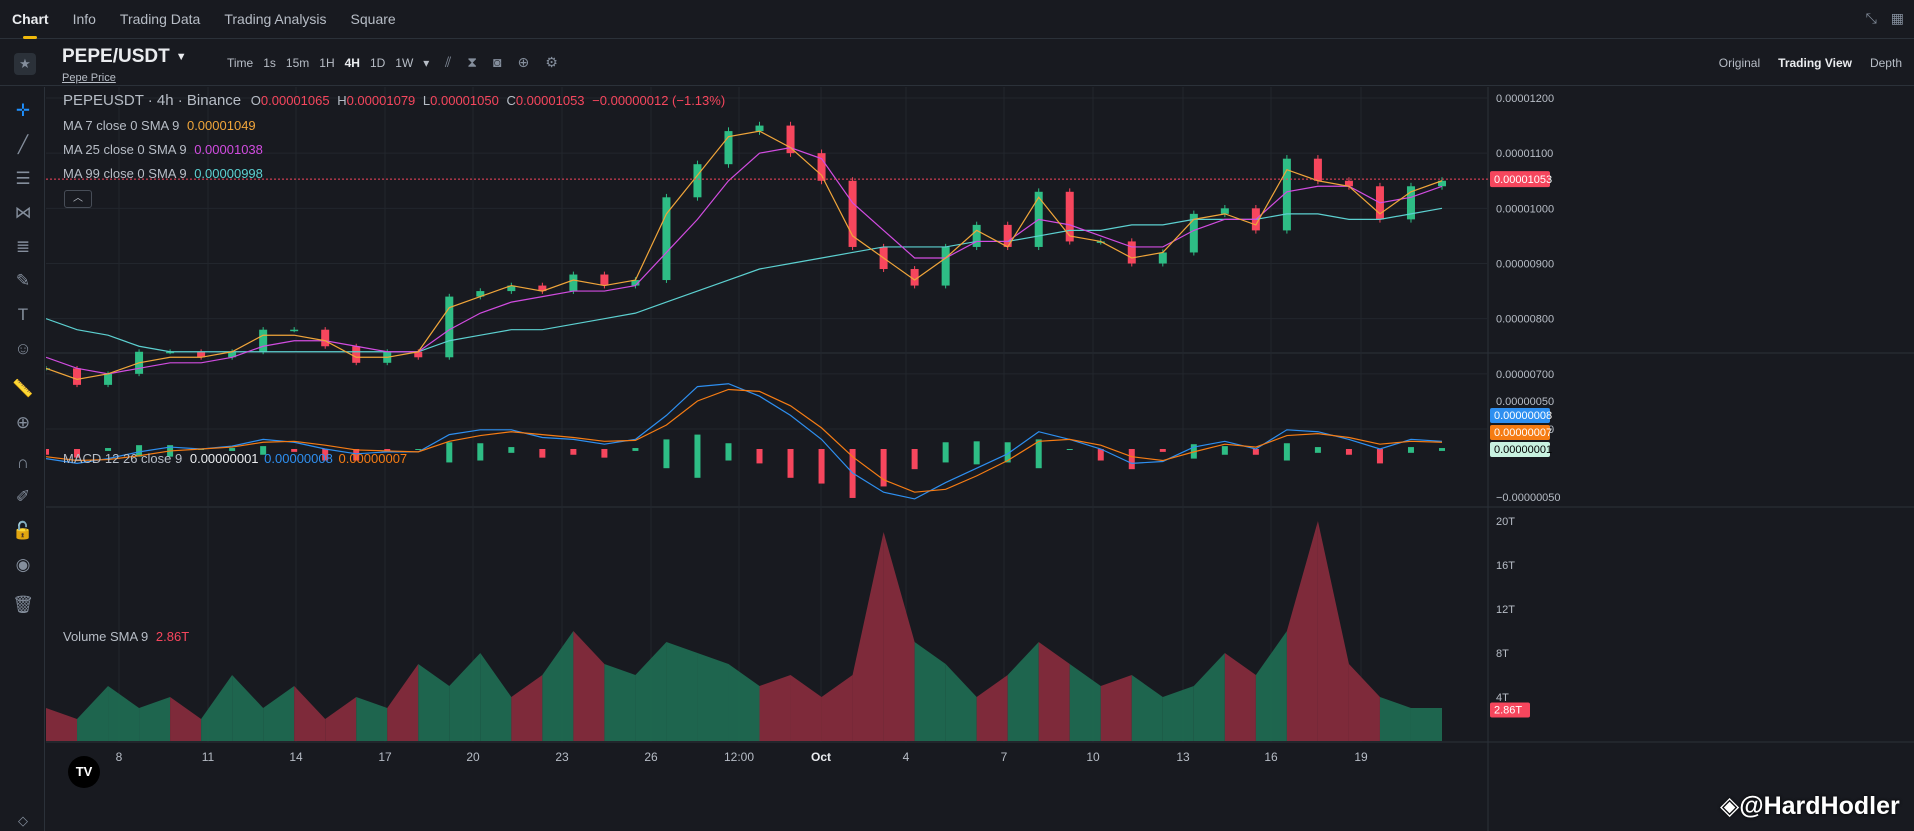 The width and height of the screenshot is (1914, 831). I want to click on minimize-icon: ⤡, so click(1871, 18).